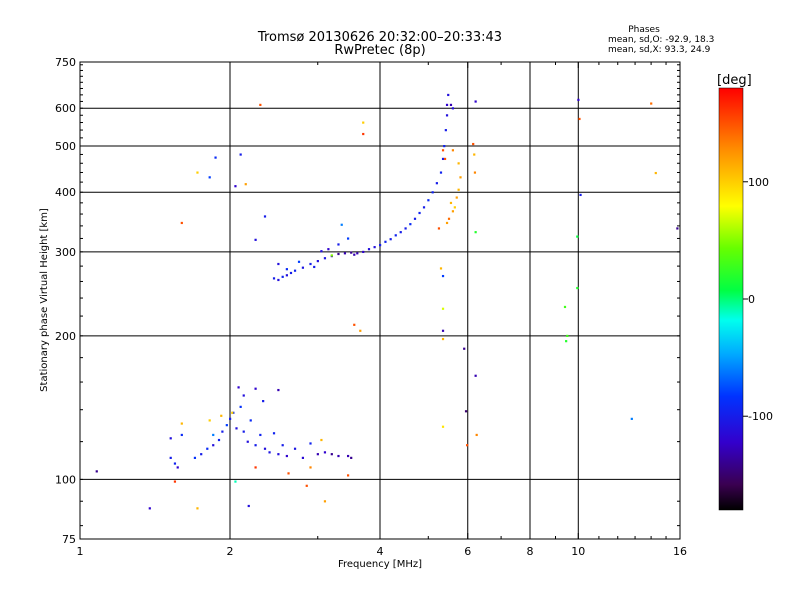 Image resolution: width=800 pixels, height=600 pixels. I want to click on y-tick-label: 75, so click(69, 539).